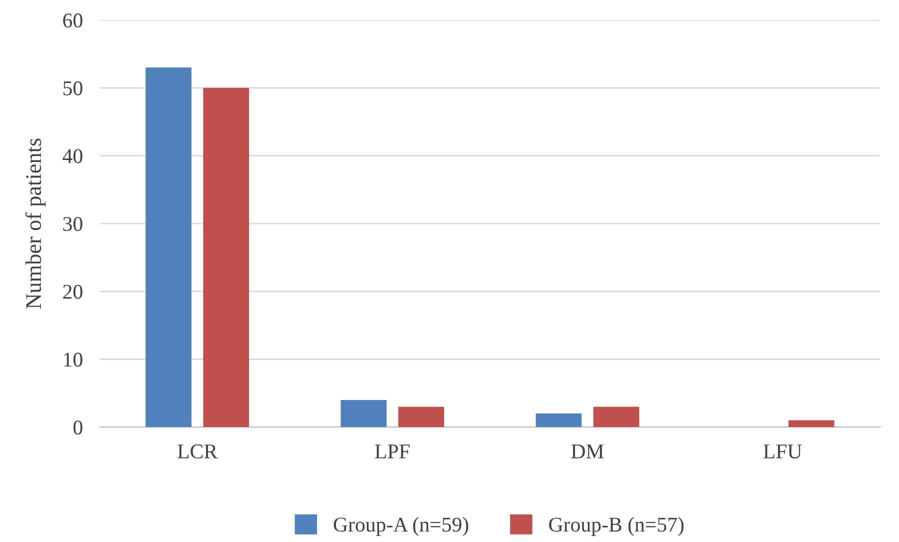 This screenshot has width=899, height=542. Describe the element at coordinates (401, 526) in the screenshot. I see `legend-label: Group-A (n=59)` at that location.